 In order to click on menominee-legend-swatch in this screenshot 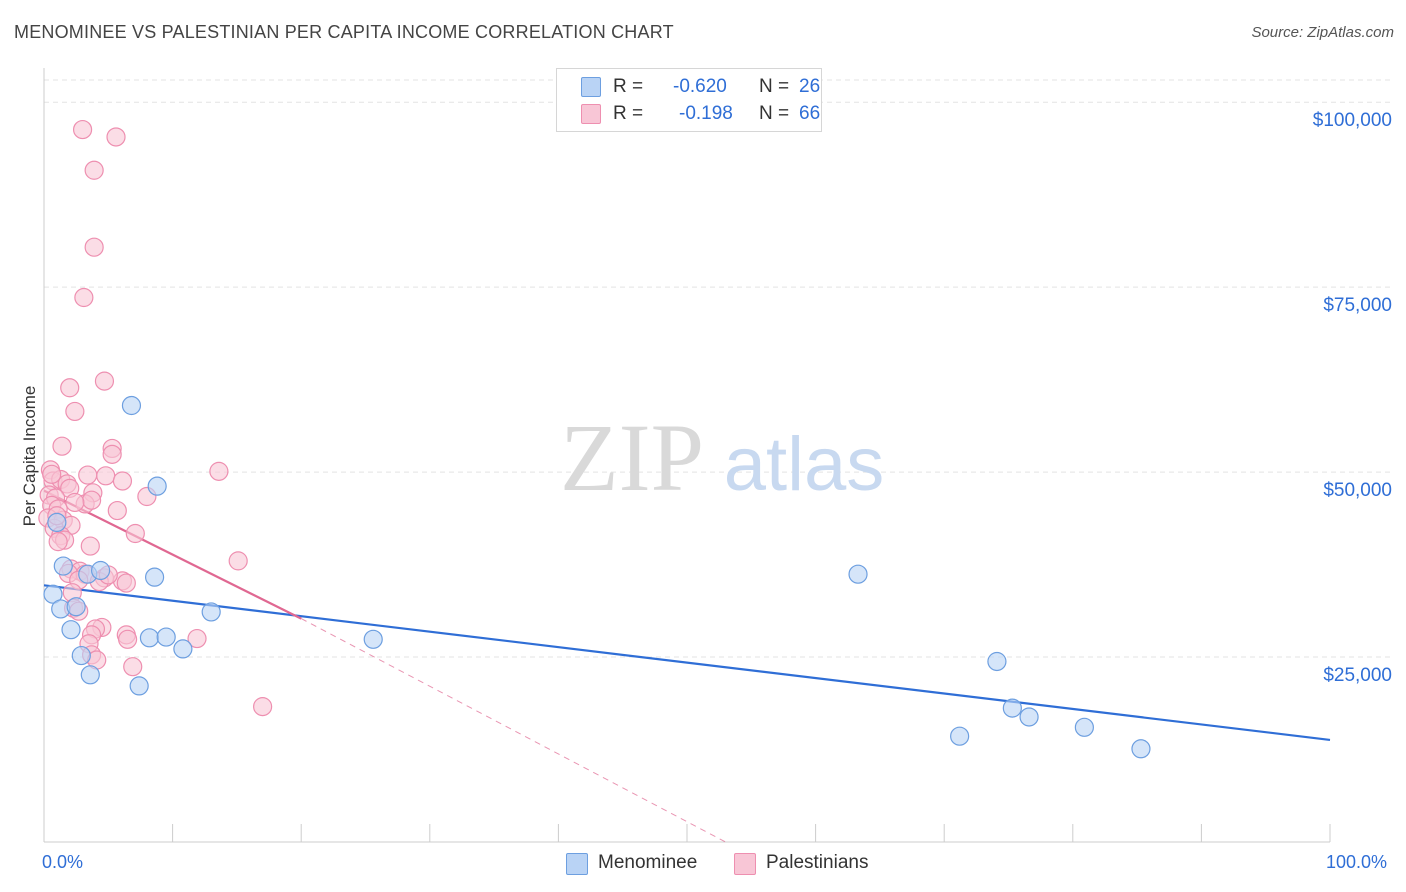, I will do `click(577, 864)`.